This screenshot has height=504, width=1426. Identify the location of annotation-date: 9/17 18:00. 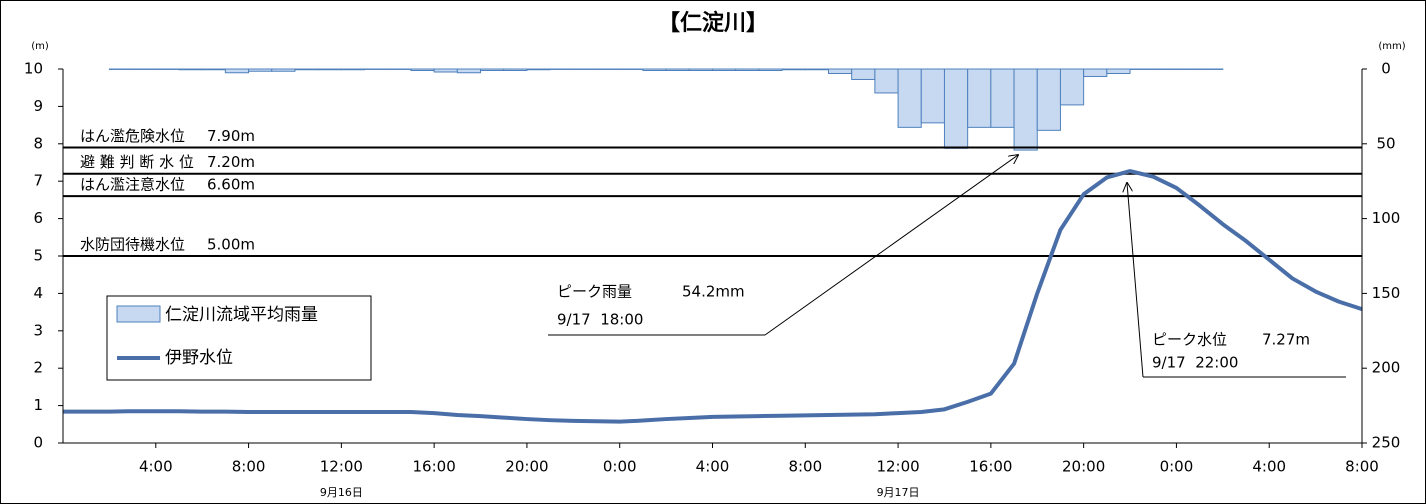
(600, 320).